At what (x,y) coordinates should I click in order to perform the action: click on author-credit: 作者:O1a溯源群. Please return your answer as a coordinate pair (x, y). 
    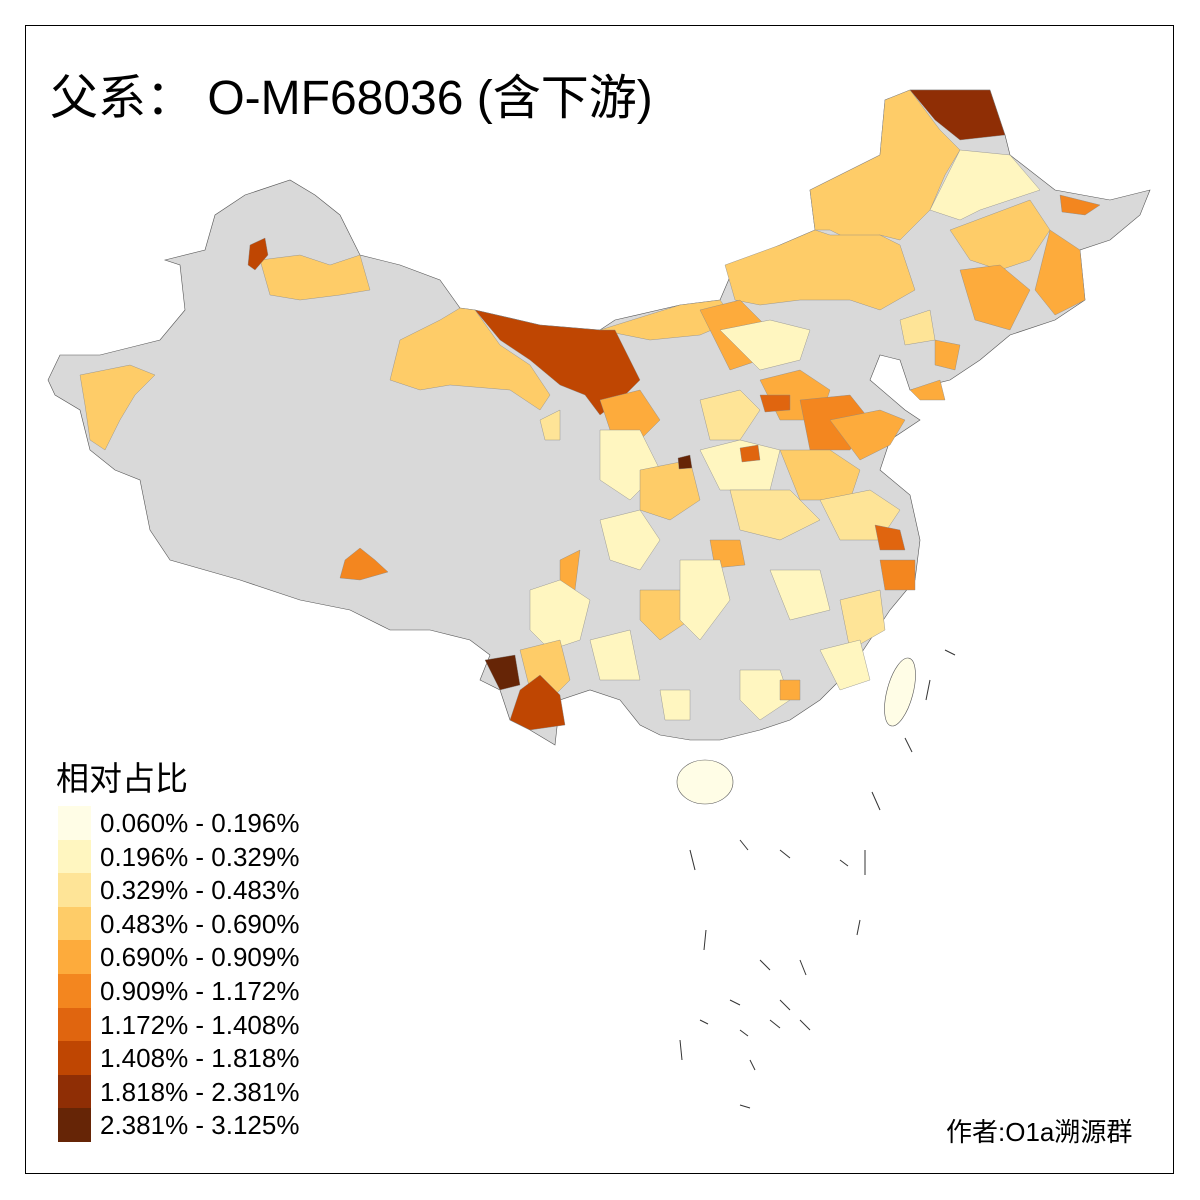
    Looking at the image, I should click on (1039, 1132).